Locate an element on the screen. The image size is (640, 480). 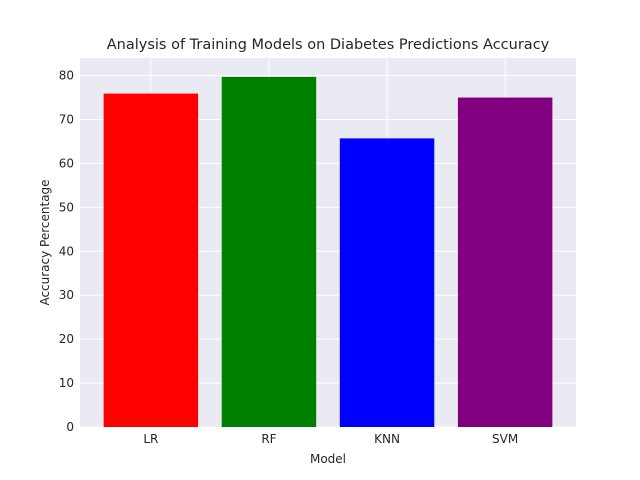
y-axis-ticks: 0 10 20 30 40 50 60 70 80 is located at coordinates (66, 251).